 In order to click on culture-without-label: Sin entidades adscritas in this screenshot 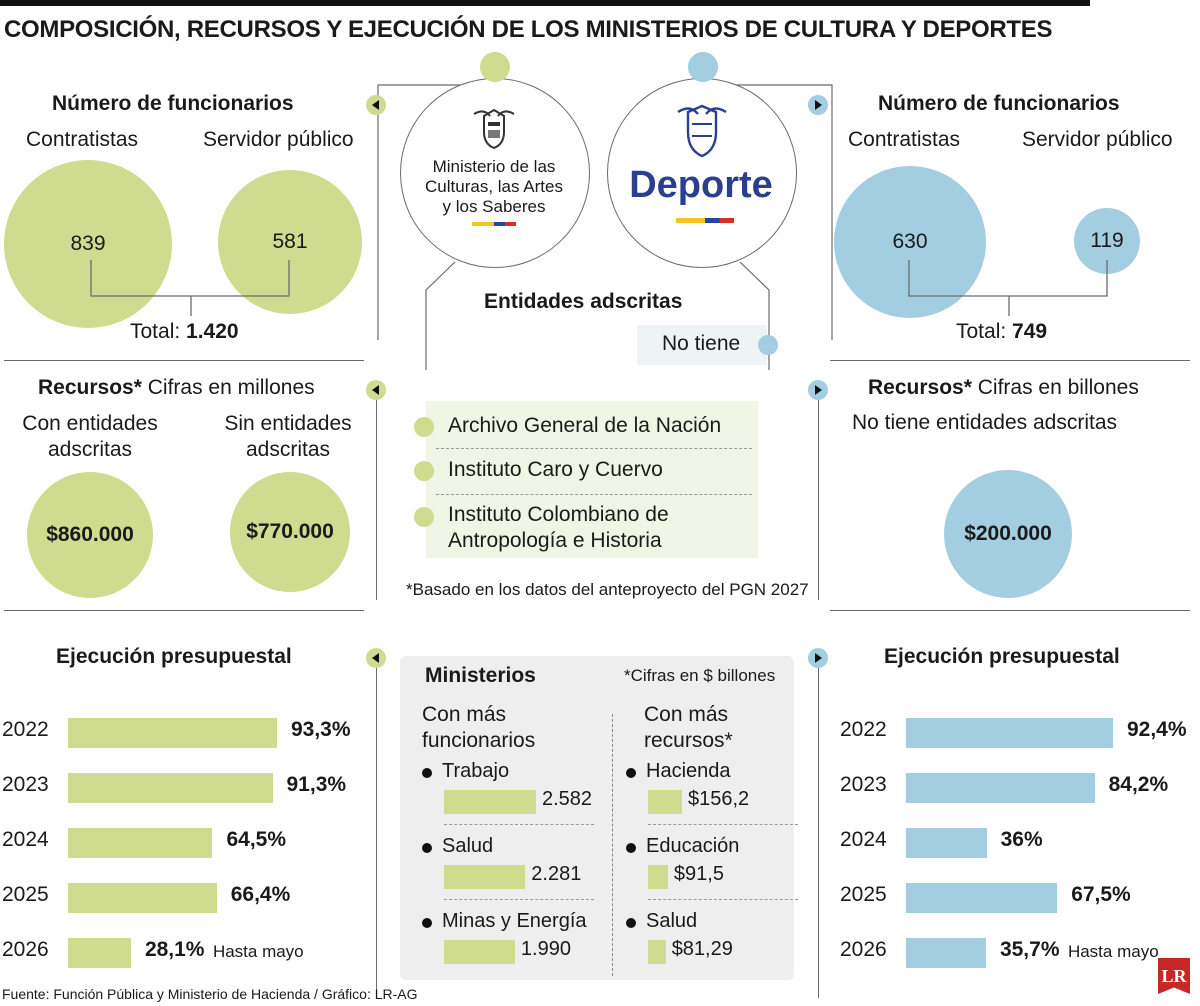, I will do `click(288, 437)`.